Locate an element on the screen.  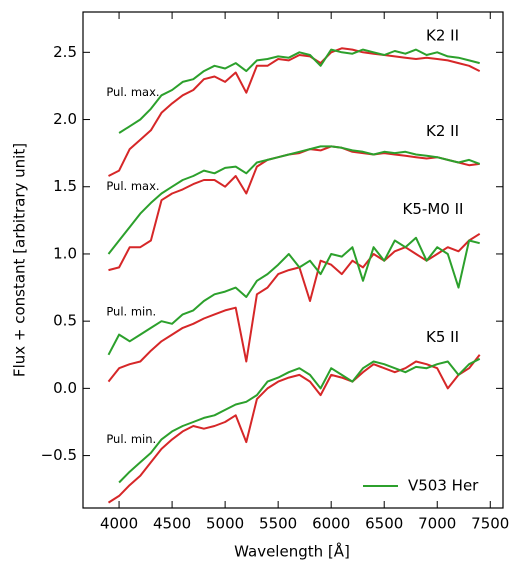
x-tick-label: 6500 is located at coordinates (384, 524).